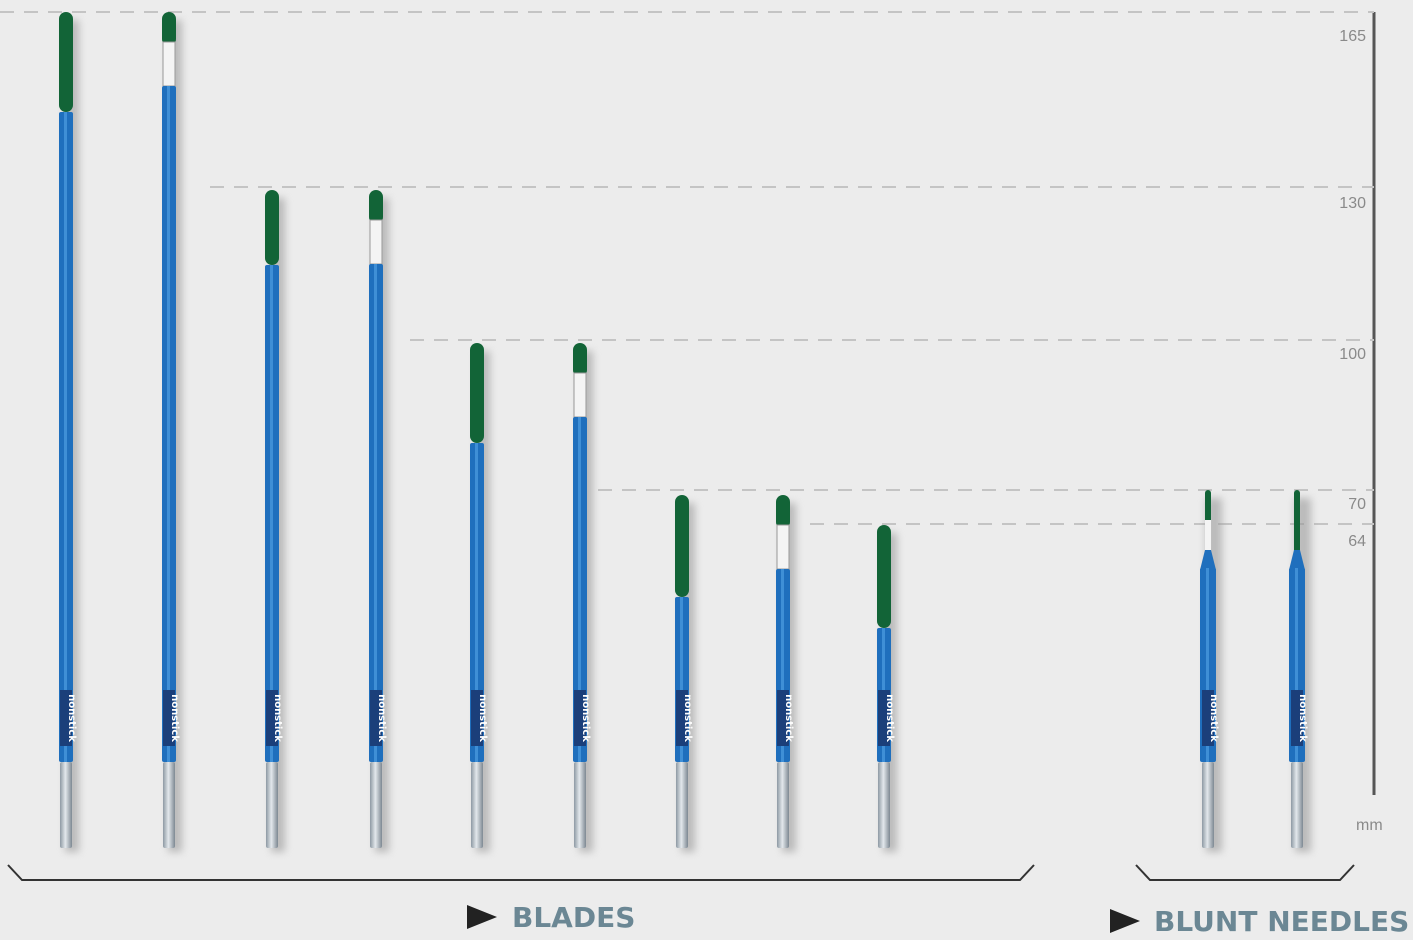 The height and width of the screenshot is (940, 1413). I want to click on group-label: BLADES, so click(573, 917).